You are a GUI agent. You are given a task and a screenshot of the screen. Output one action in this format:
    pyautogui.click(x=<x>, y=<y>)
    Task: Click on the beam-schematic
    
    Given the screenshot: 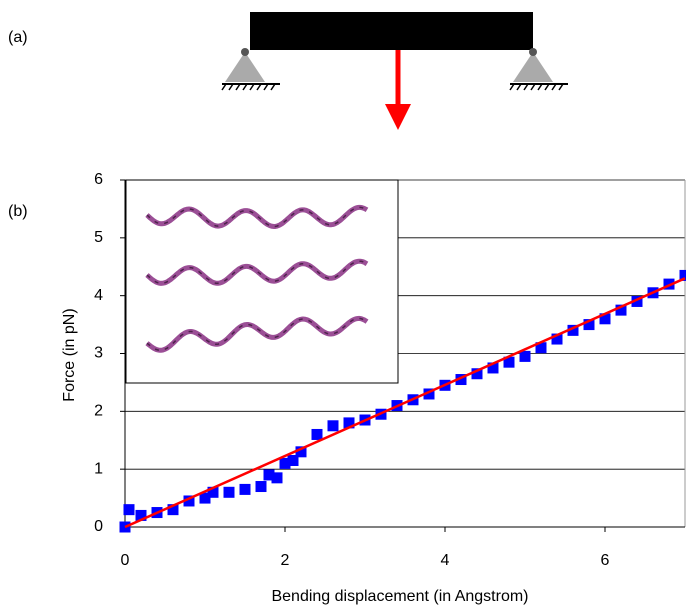 What is the action you would take?
    pyautogui.click(x=394, y=71)
    